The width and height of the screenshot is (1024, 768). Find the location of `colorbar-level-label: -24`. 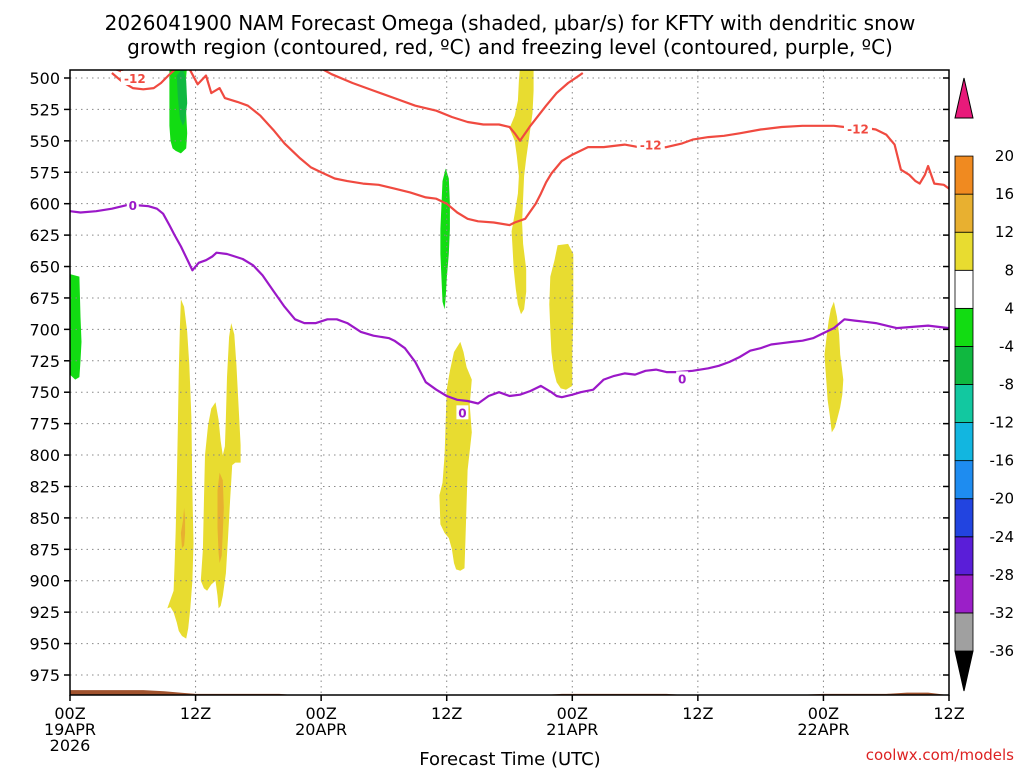

colorbar-level-label: -24 is located at coordinates (1002, 537).